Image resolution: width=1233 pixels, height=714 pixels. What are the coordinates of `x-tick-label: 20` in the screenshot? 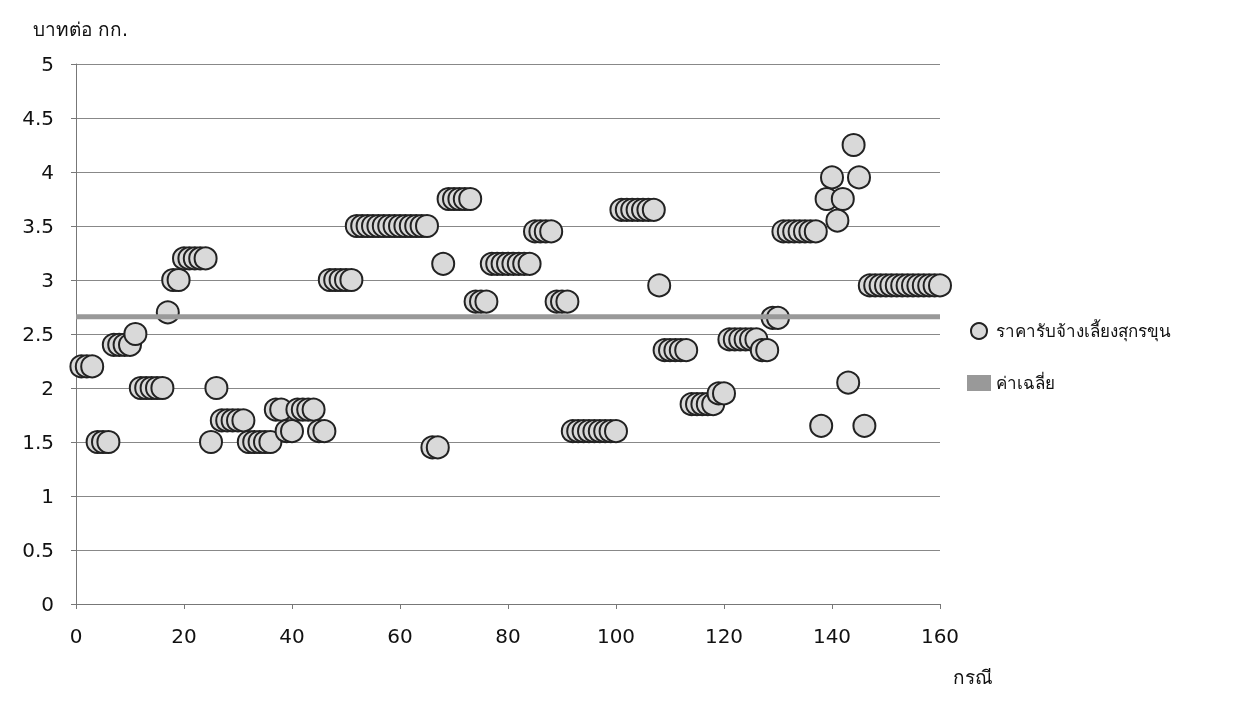 It's located at (184, 636).